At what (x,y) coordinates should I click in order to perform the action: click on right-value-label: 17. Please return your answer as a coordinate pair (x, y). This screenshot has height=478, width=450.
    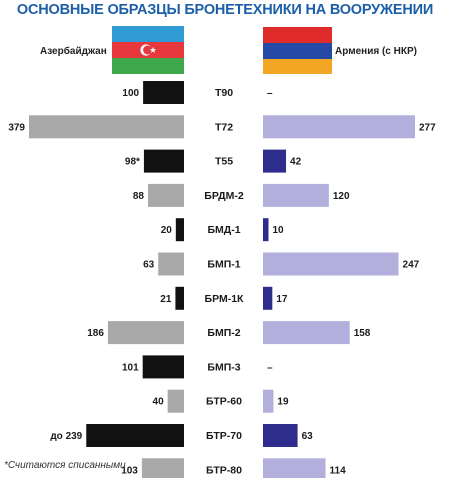
    Looking at the image, I should click on (282, 299).